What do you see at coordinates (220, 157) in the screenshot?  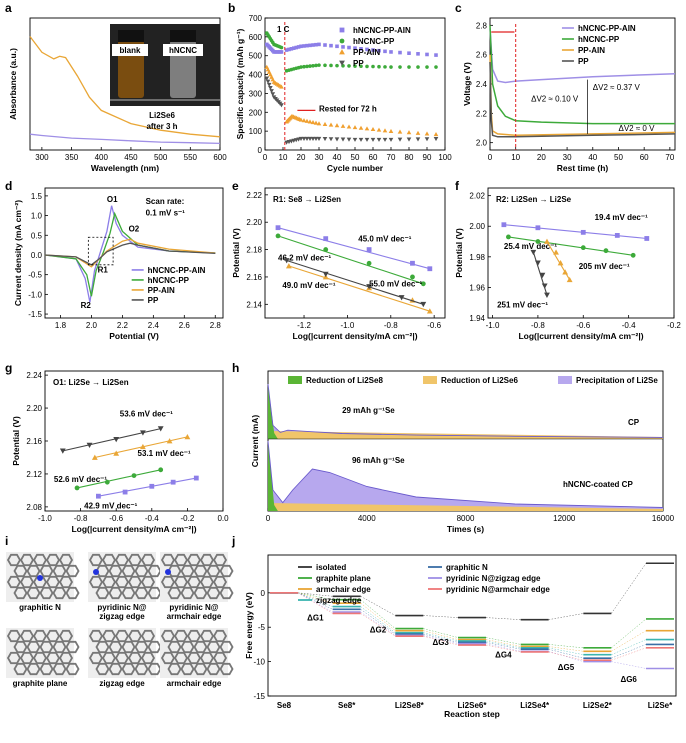 I see `chart-a-xtick-label: 600` at bounding box center [220, 157].